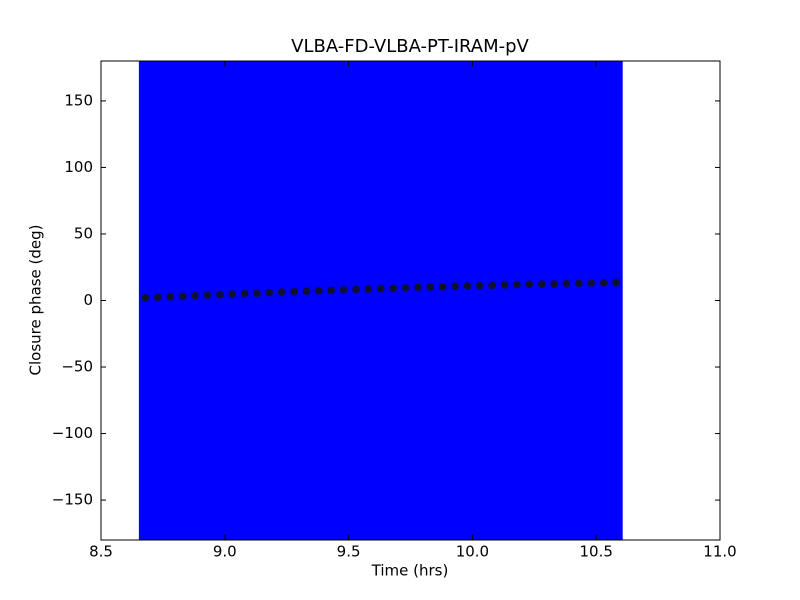 The width and height of the screenshot is (800, 600). Describe the element at coordinates (78, 167) in the screenshot. I see `y-tick-label: 100` at that location.